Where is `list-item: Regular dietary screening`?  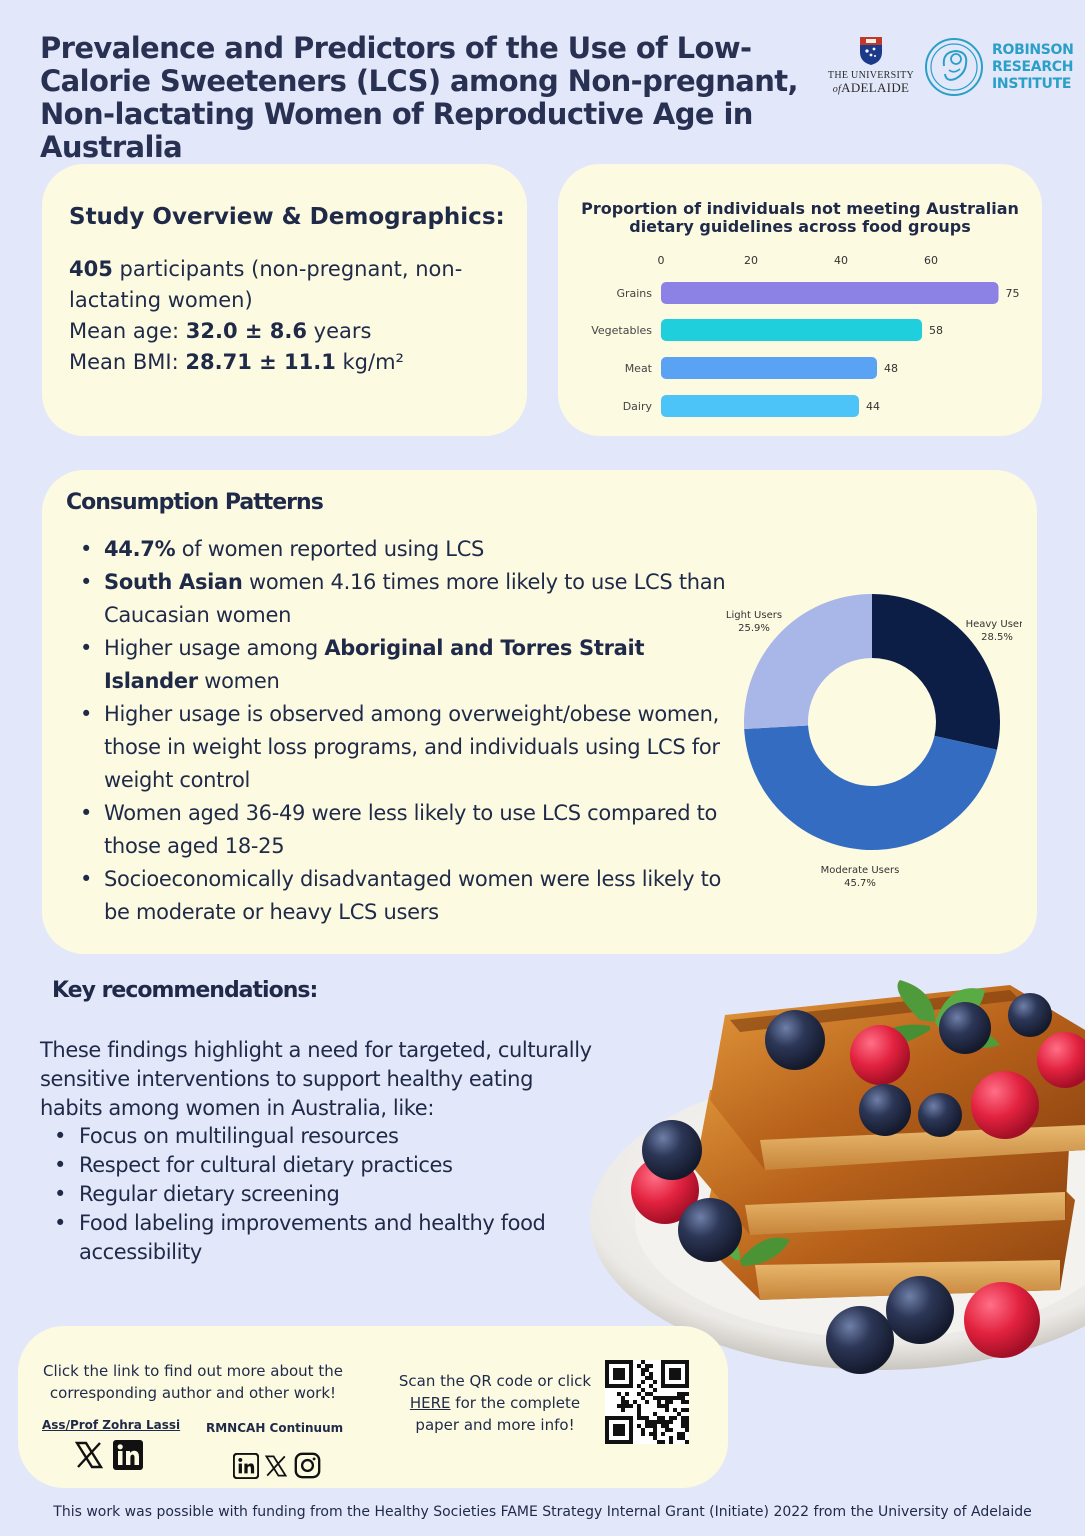
list-item: Regular dietary screening is located at coordinates (312, 1194).